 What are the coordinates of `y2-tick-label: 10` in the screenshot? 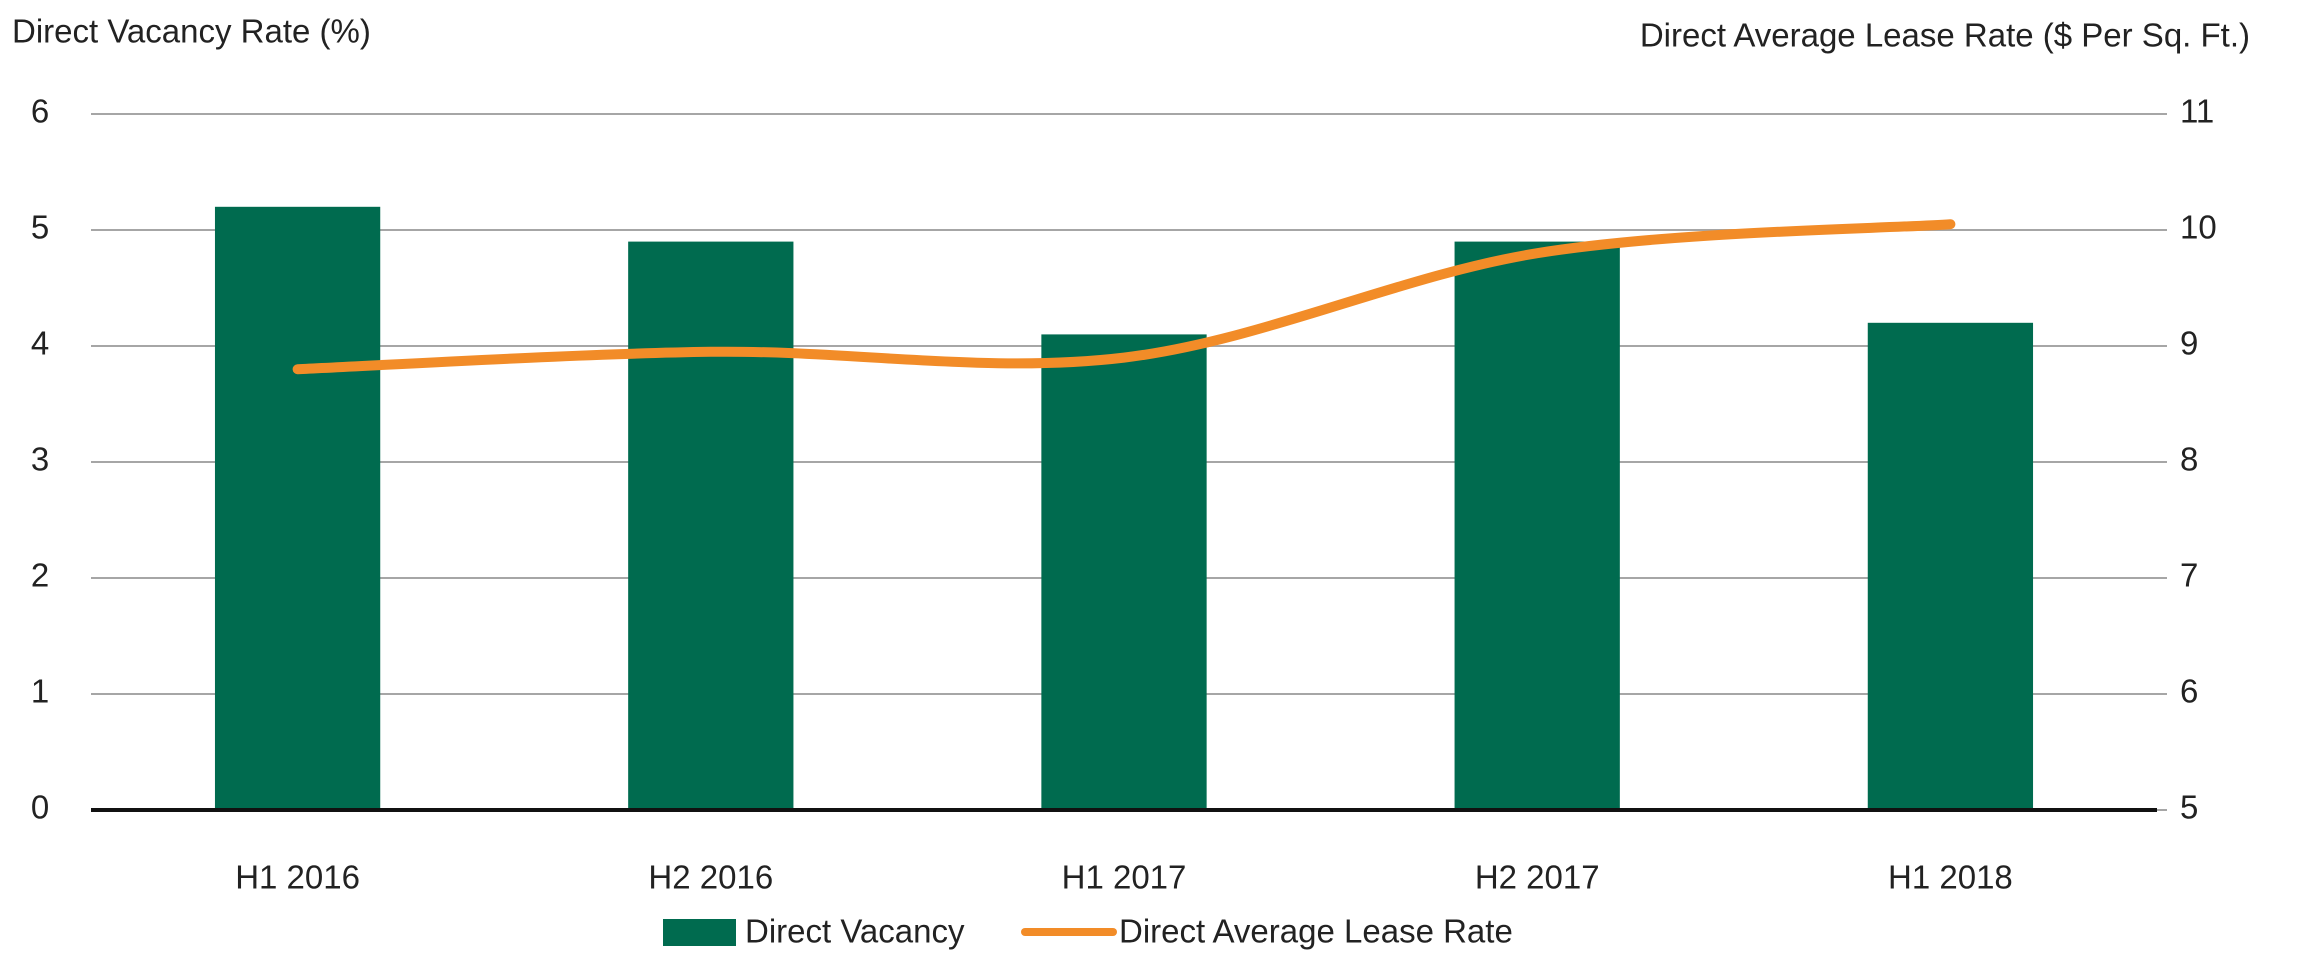 It's located at (2198, 227).